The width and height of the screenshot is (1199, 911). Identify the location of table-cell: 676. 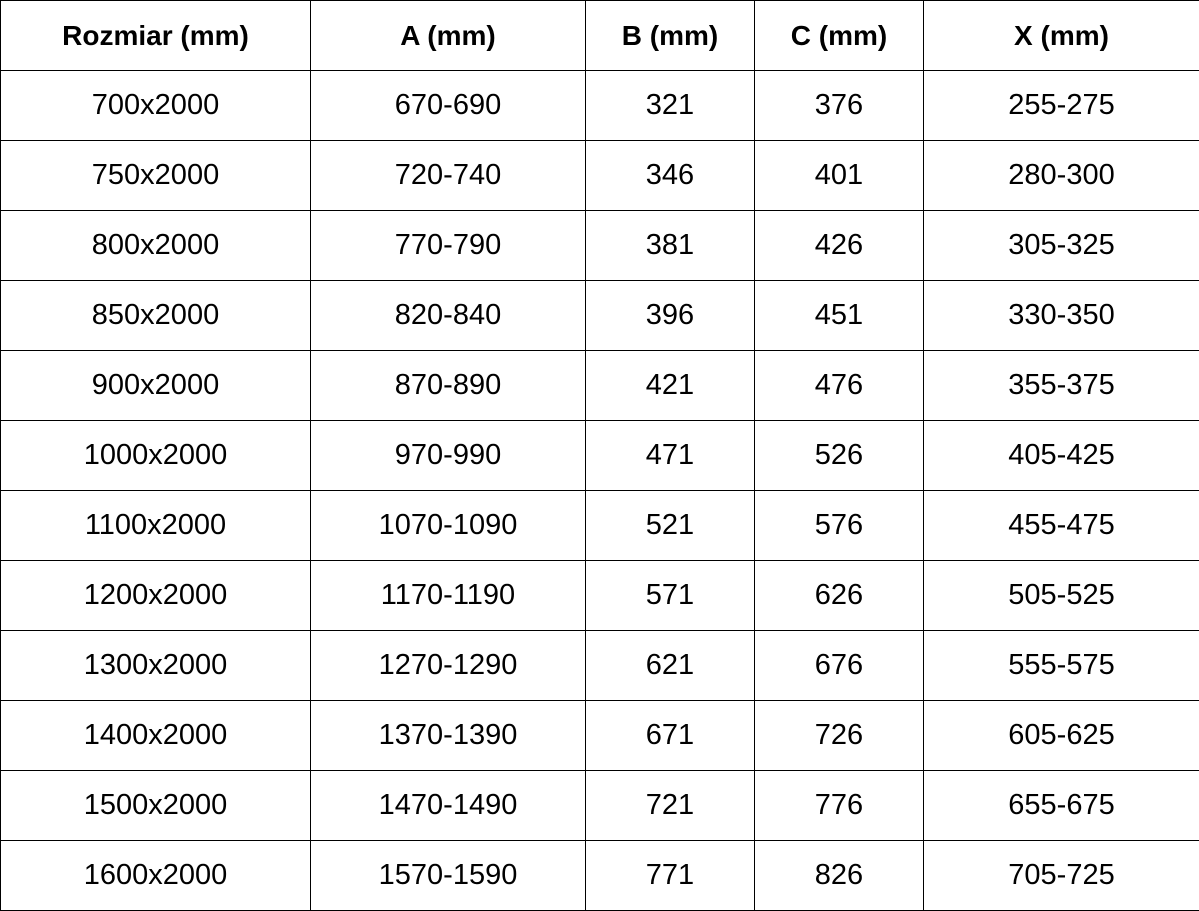
(839, 665).